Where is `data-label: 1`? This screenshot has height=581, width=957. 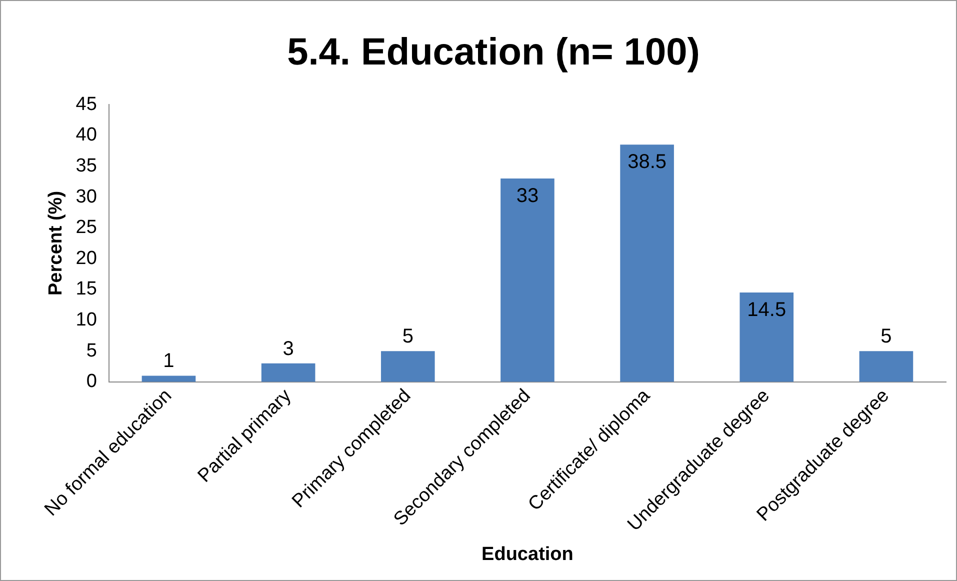 data-label: 1 is located at coordinates (168, 361).